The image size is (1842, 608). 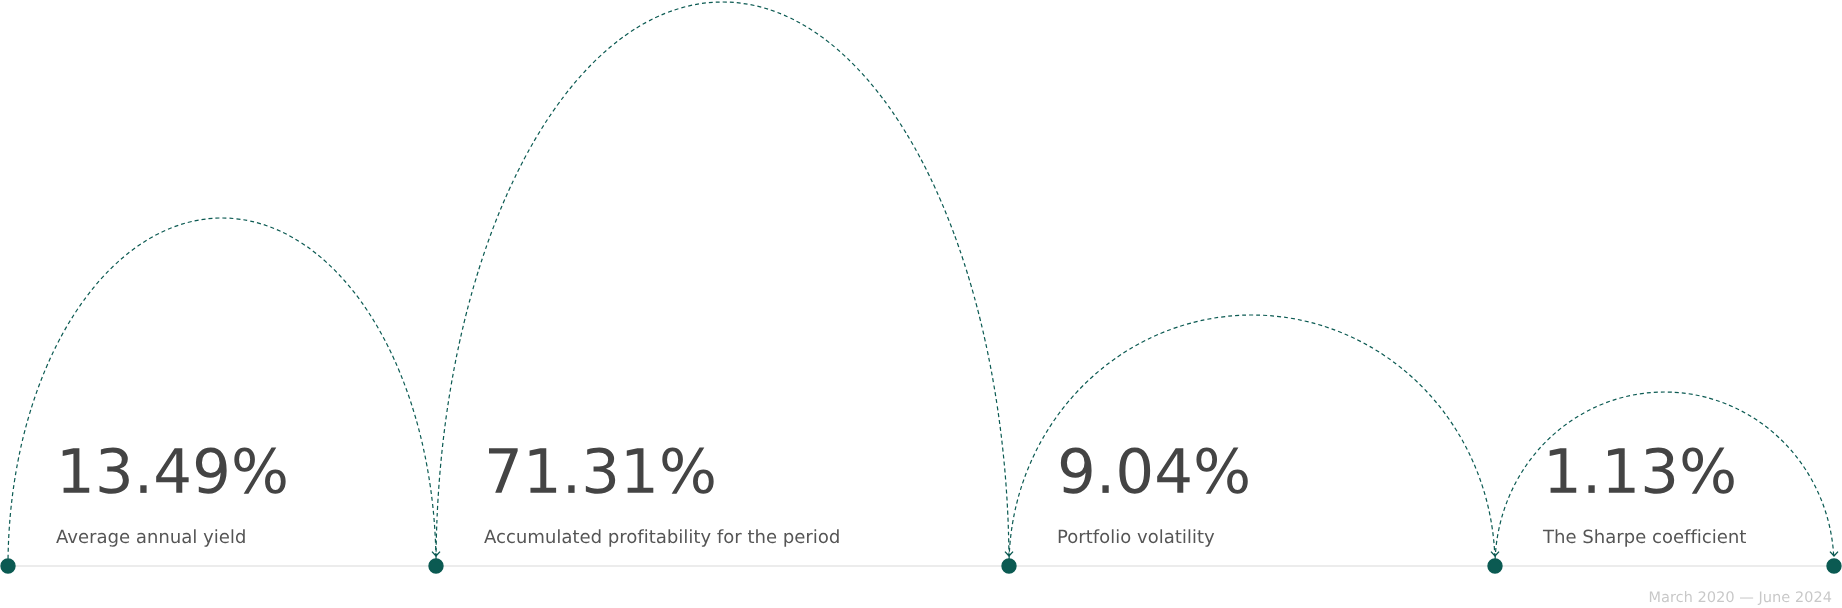 I want to click on data-label: 71.31%, so click(x=601, y=470).